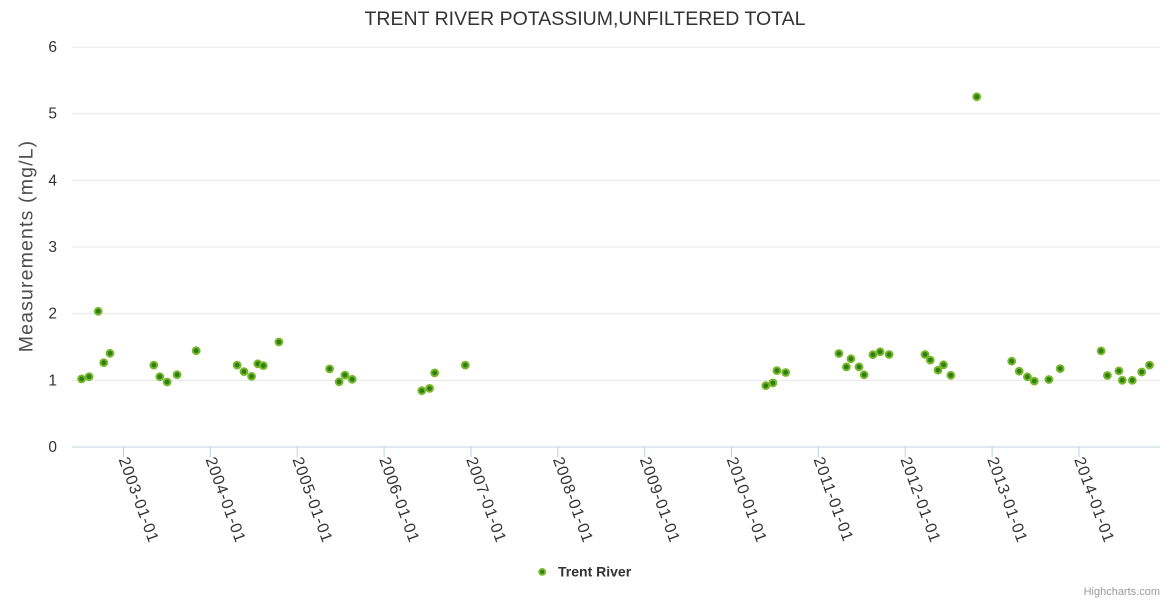 Image resolution: width=1170 pixels, height=605 pixels. Describe the element at coordinates (52, 180) in the screenshot. I see `svg-text: 4` at that location.